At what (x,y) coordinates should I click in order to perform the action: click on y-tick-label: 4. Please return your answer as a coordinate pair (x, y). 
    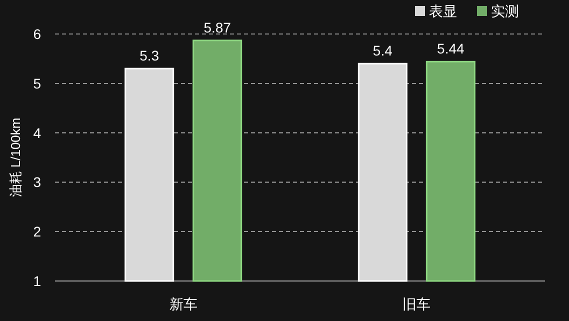
    Looking at the image, I should click on (37, 132).